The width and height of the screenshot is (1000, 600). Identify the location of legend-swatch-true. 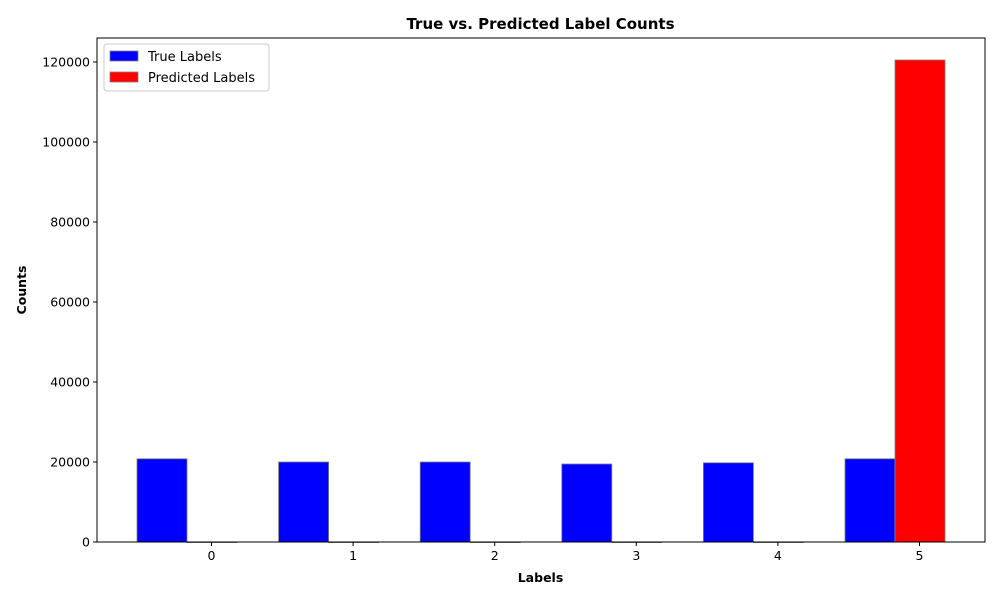
(124, 56).